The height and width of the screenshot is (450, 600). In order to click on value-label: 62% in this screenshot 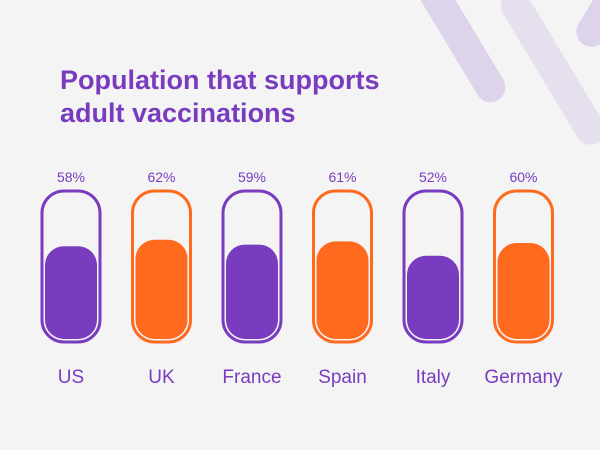, I will do `click(161, 177)`.